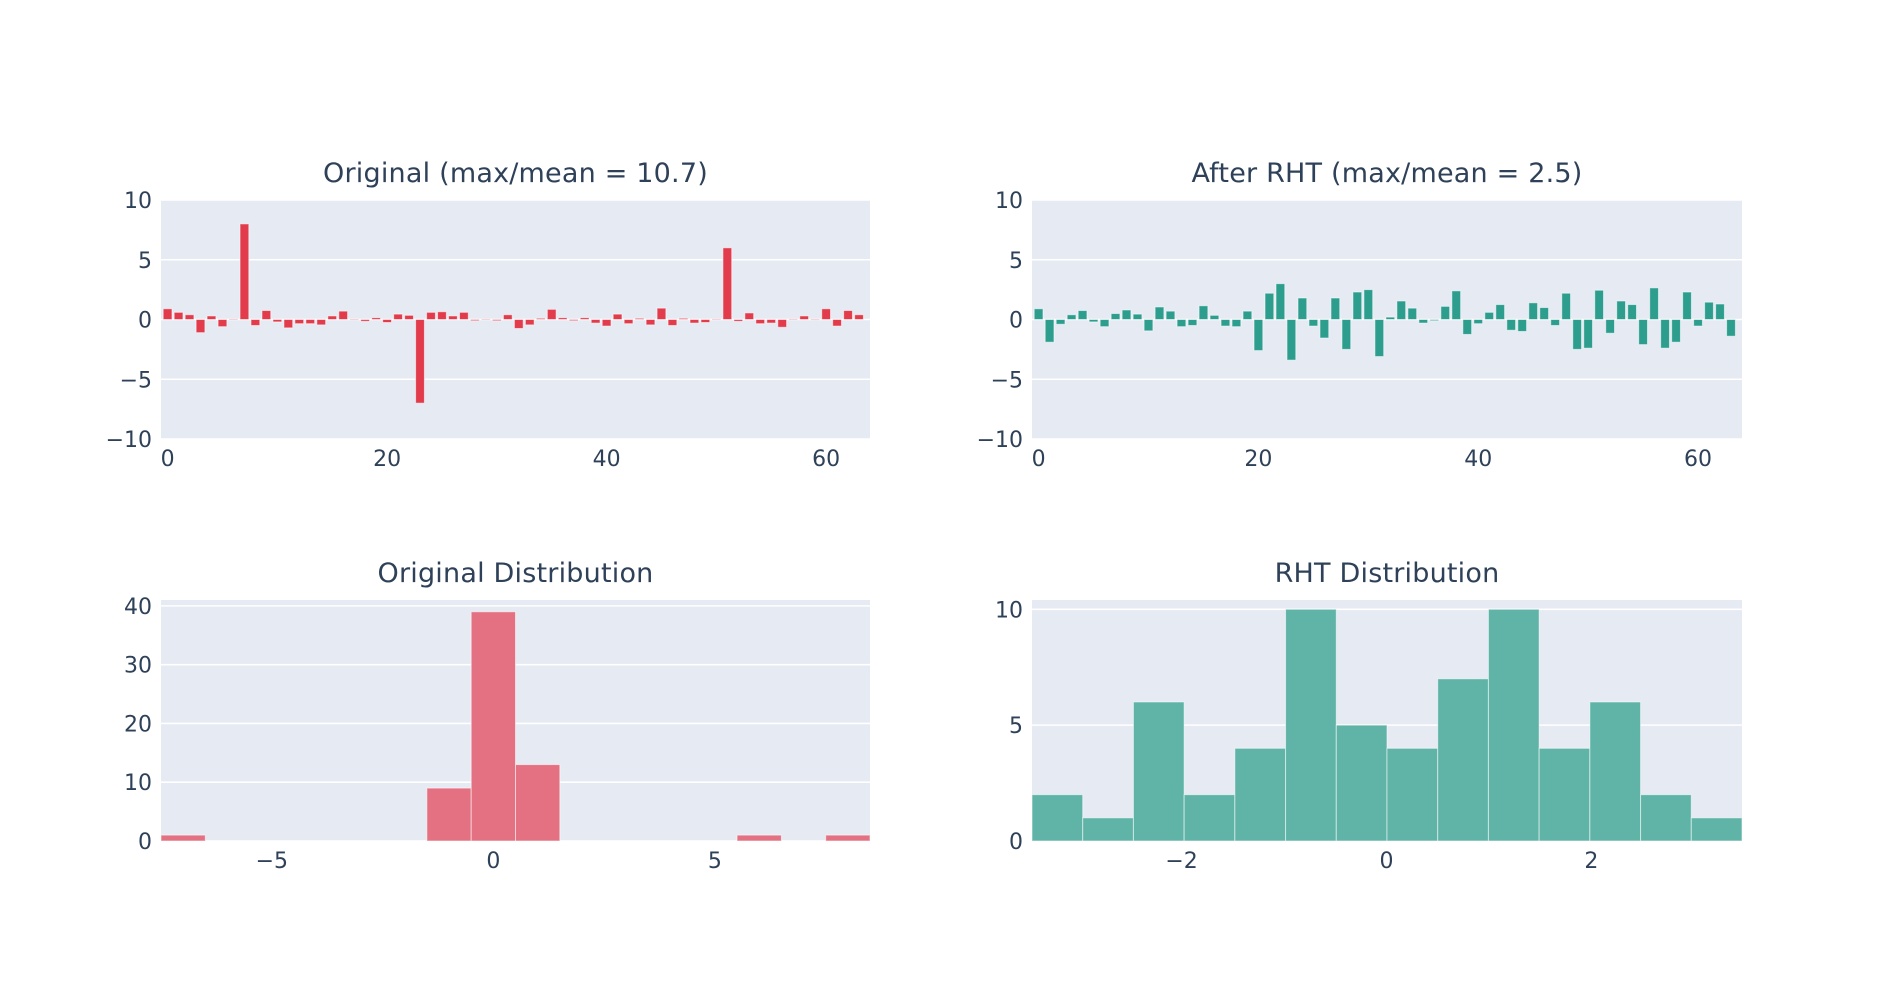 This screenshot has height=1000, width=1900. What do you see at coordinates (1387, 573) in the screenshot?
I see `chart-title-rht-distribution: RHT Distribution` at bounding box center [1387, 573].